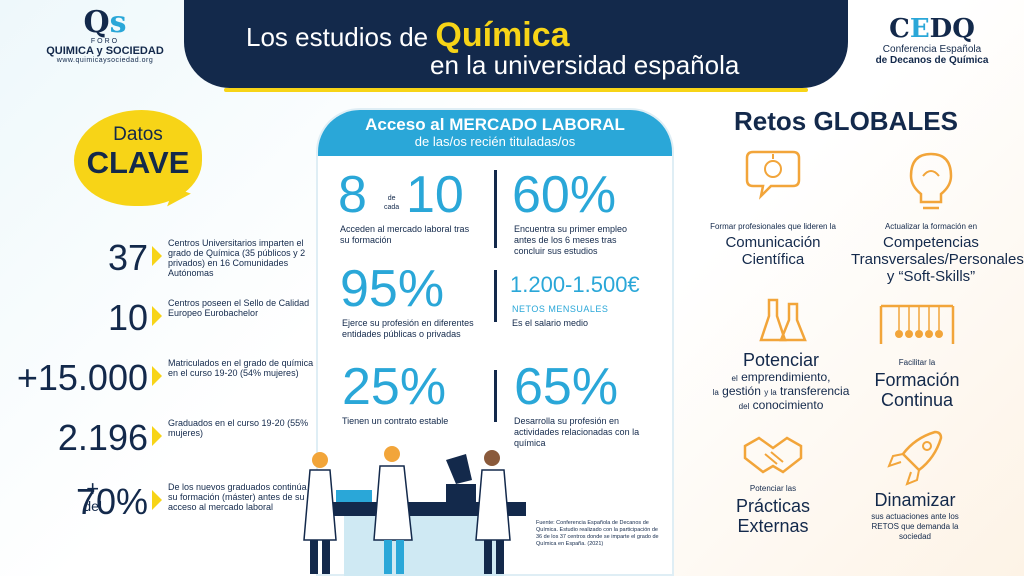  What do you see at coordinates (917, 324) in the screenshot?
I see `newtons-cradle-icon` at bounding box center [917, 324].